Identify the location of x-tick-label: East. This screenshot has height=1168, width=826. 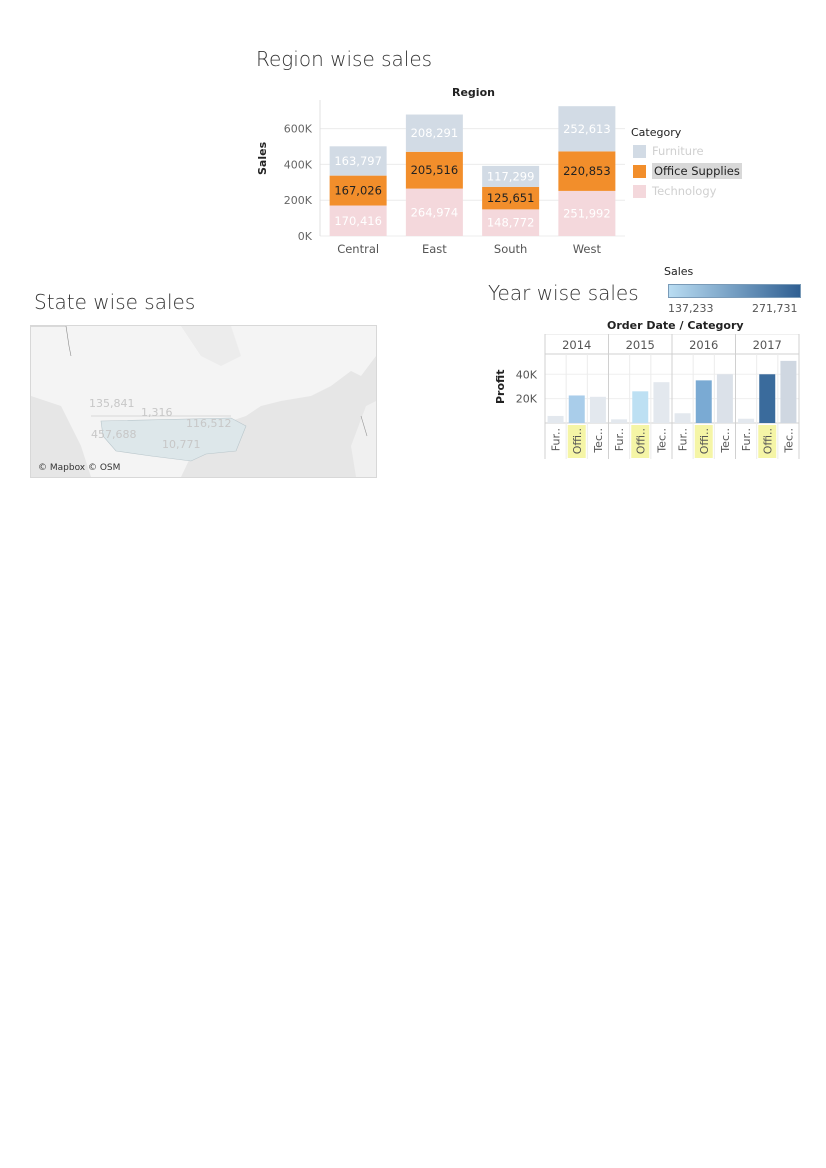
(434, 249).